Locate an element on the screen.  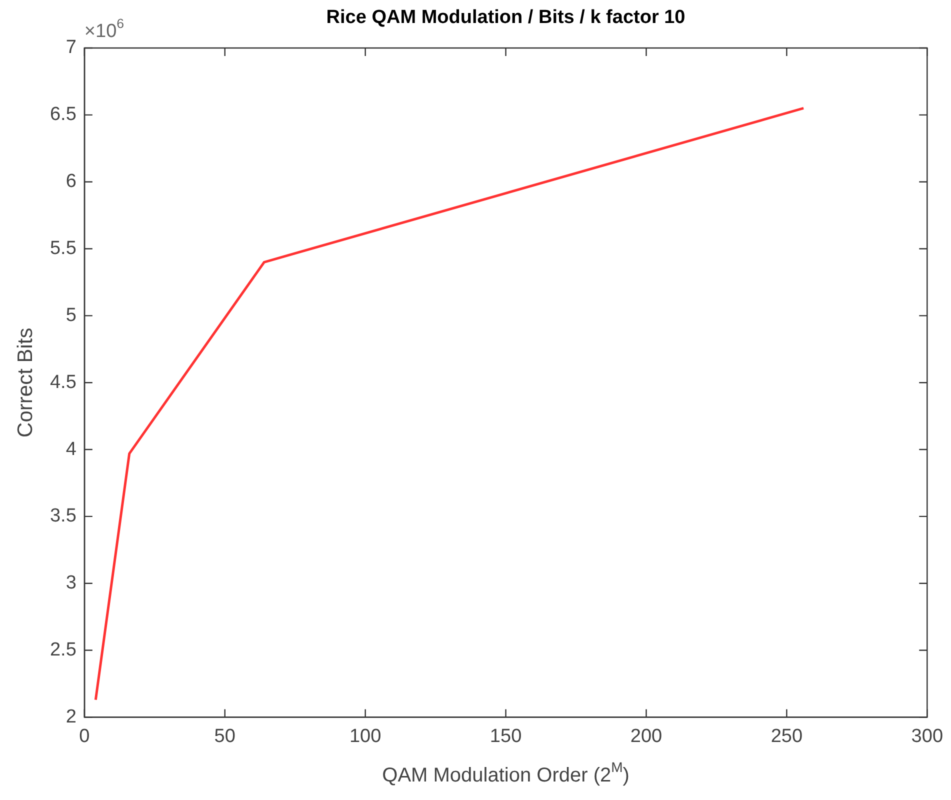
x-tick-label: 100 is located at coordinates (365, 736).